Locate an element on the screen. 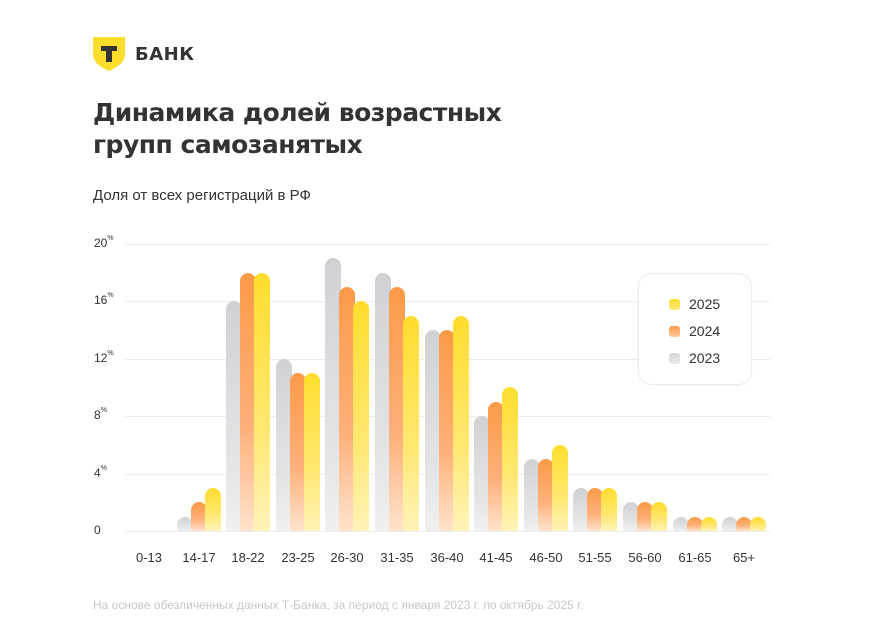 The height and width of the screenshot is (625, 878). y-tick-label: 4% is located at coordinates (100, 472).